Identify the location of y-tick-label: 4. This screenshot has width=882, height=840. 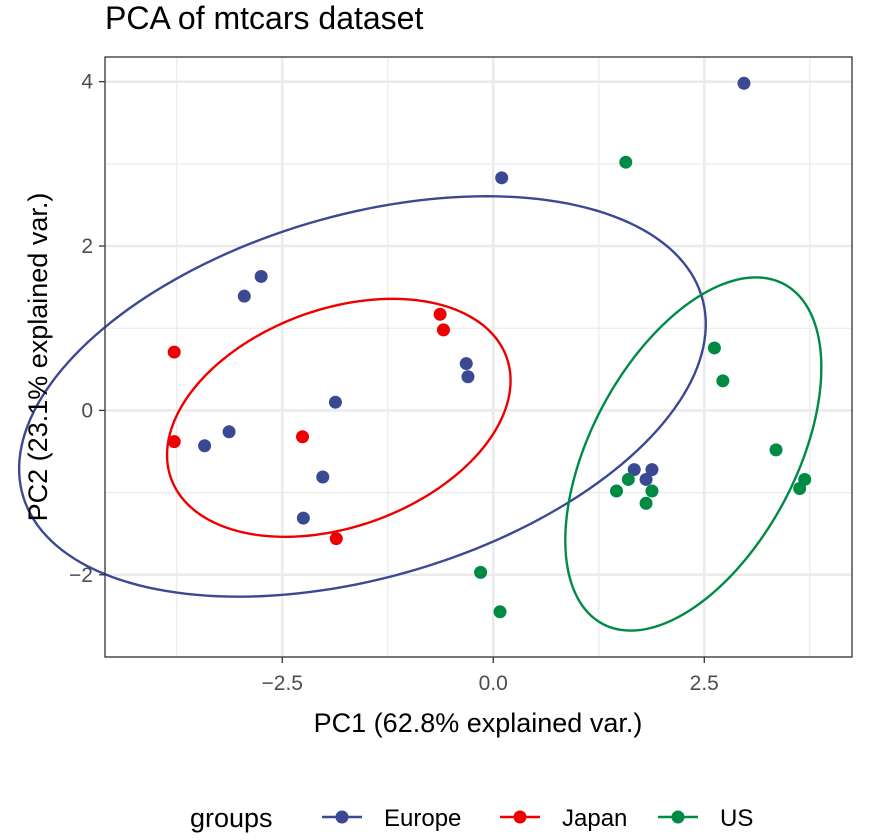
(87, 82).